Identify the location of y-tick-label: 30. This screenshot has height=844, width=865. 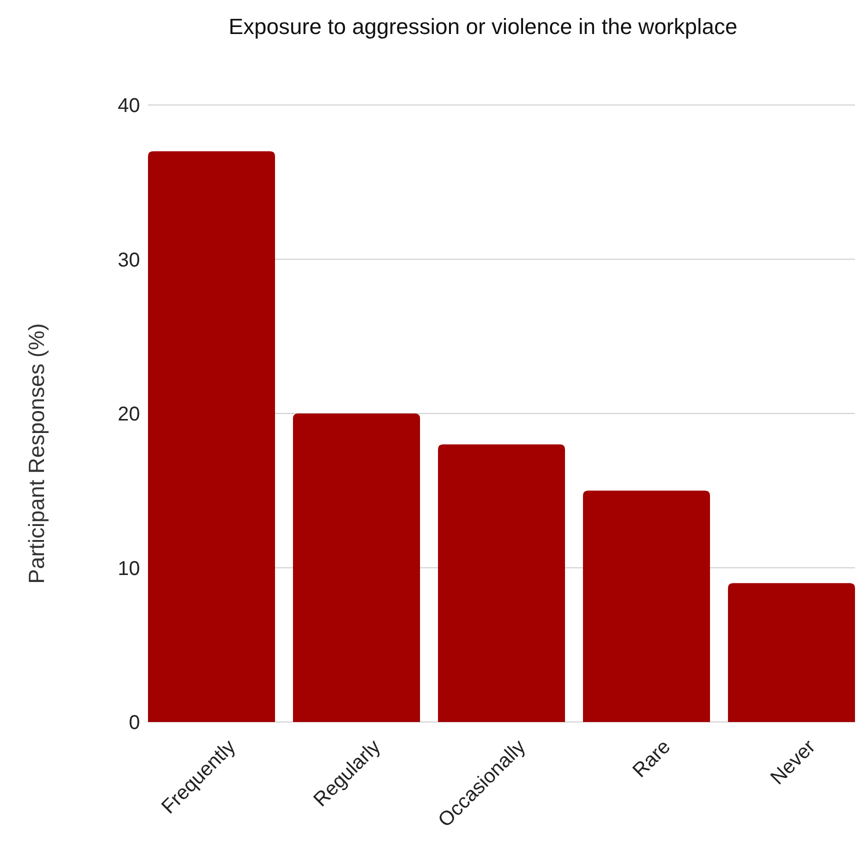
(129, 260).